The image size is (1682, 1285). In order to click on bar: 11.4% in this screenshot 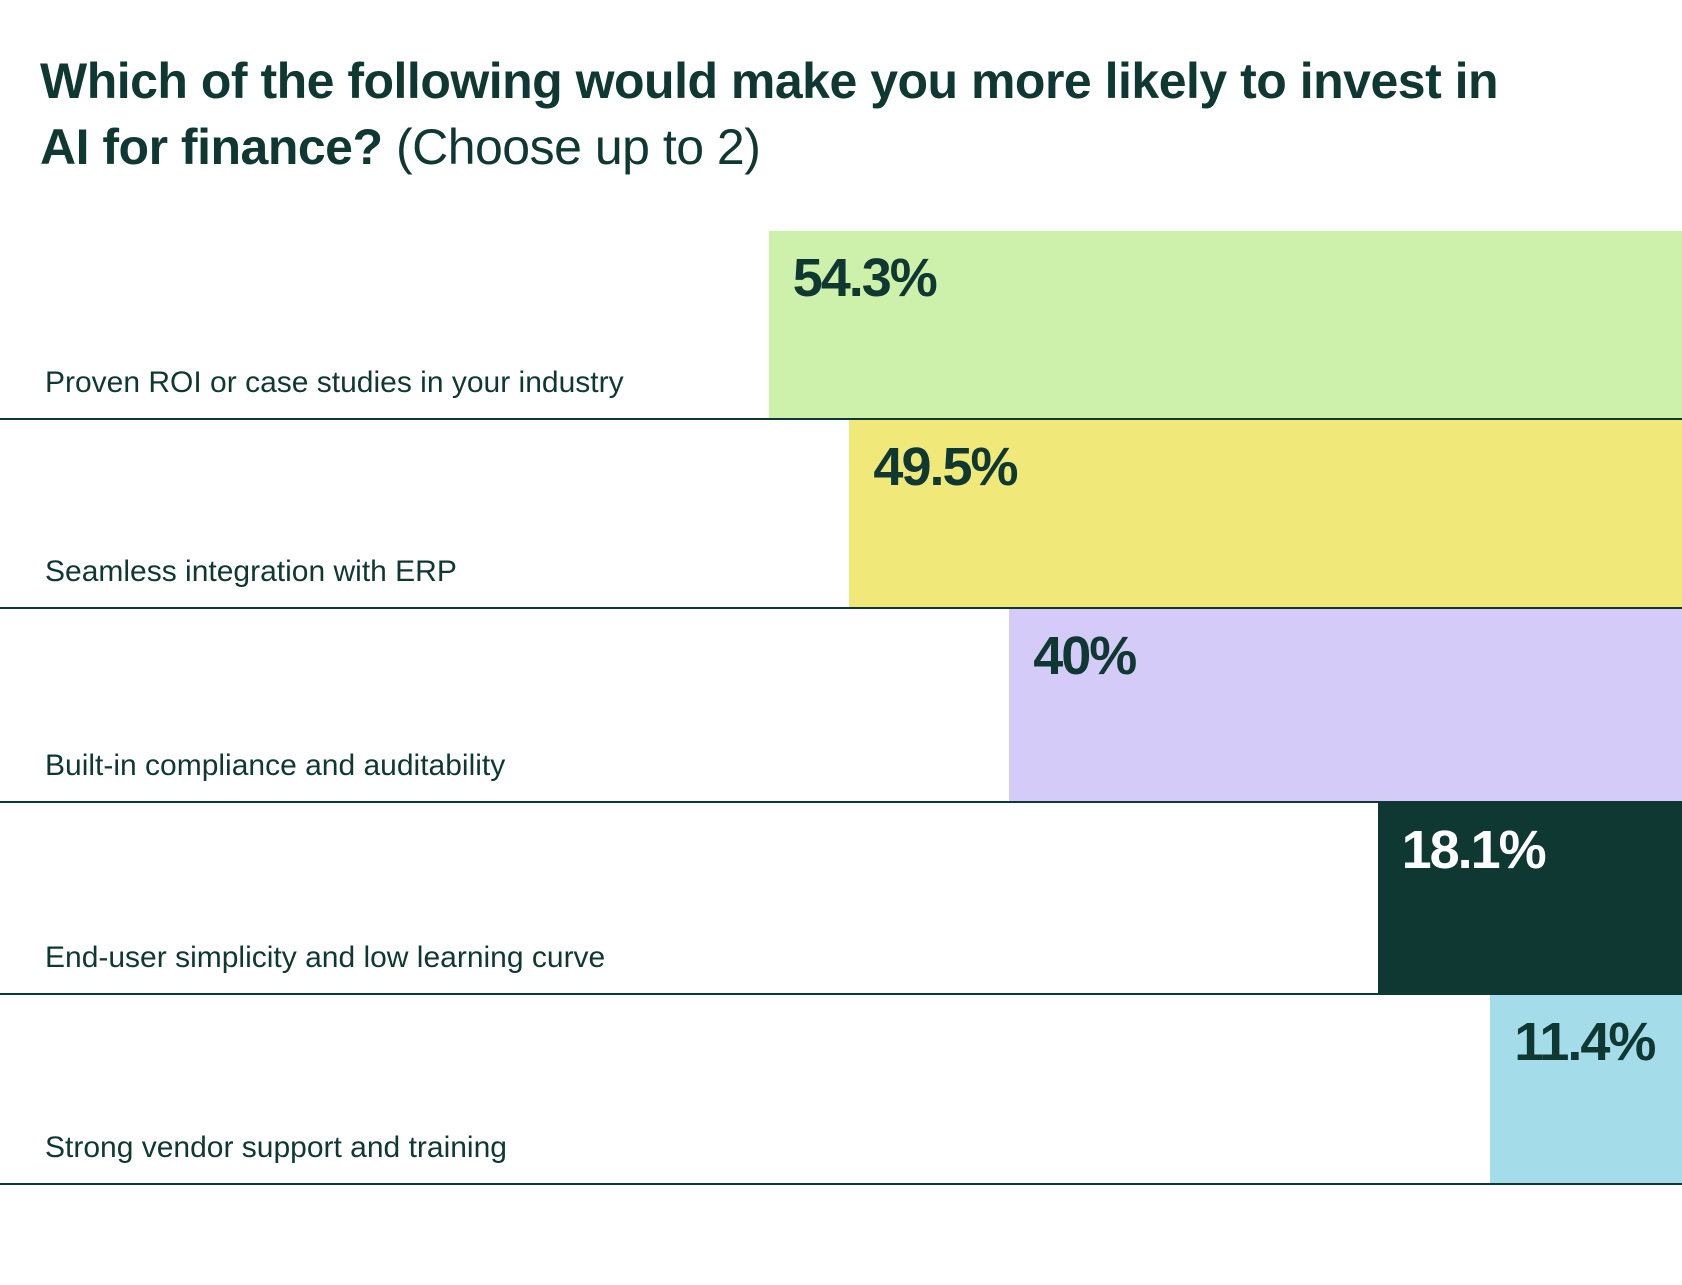, I will do `click(1586, 1089)`.